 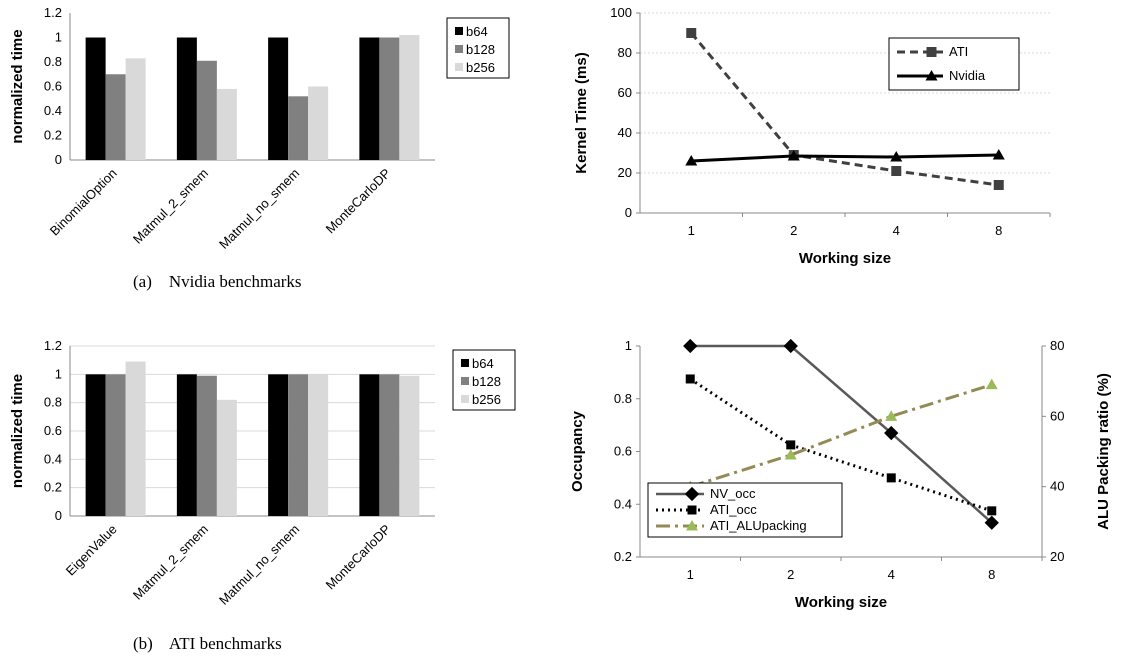 What do you see at coordinates (135, 109) in the screenshot?
I see `bar-b256-BinomialOption` at bounding box center [135, 109].